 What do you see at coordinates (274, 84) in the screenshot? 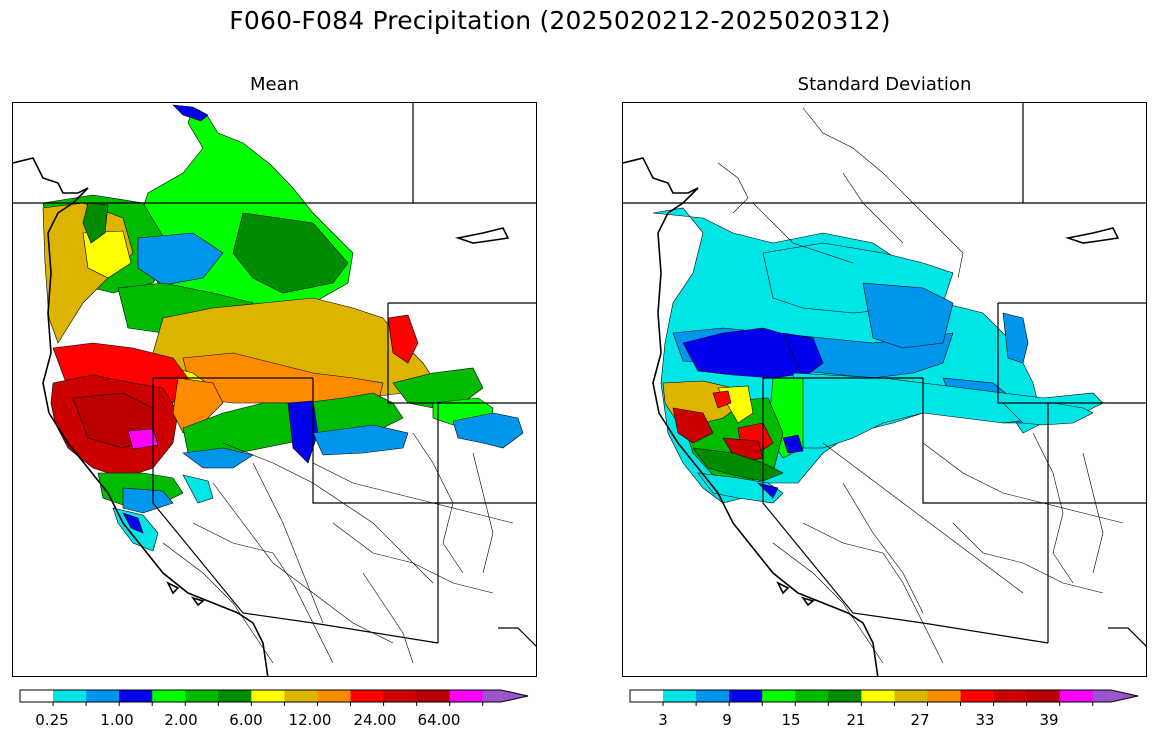
I see `panel-title-mean: Mean` at bounding box center [274, 84].